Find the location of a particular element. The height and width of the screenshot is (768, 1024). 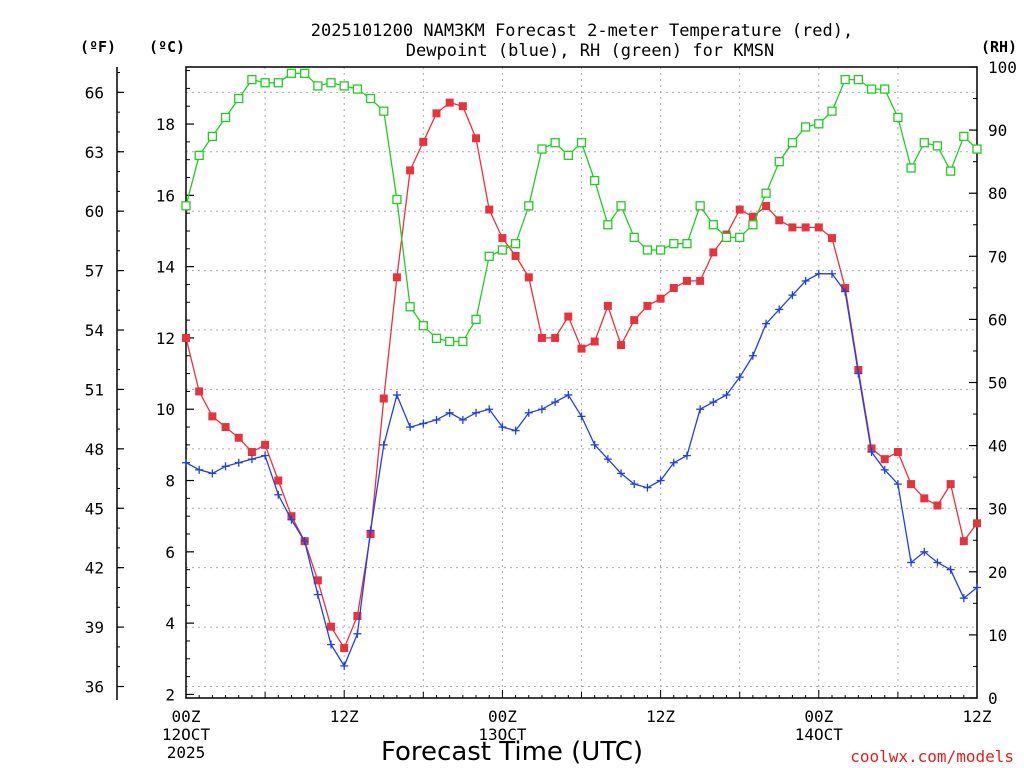

c-tick-label: 10 is located at coordinates (165, 409).